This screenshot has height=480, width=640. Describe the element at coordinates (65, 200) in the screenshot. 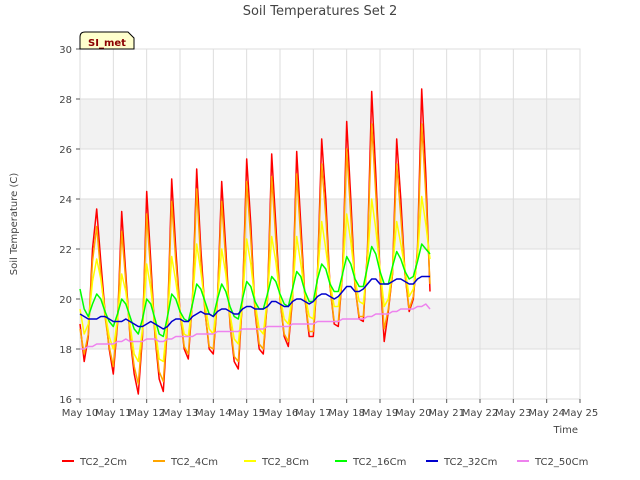

I see `y-tick-label: 24` at that location.